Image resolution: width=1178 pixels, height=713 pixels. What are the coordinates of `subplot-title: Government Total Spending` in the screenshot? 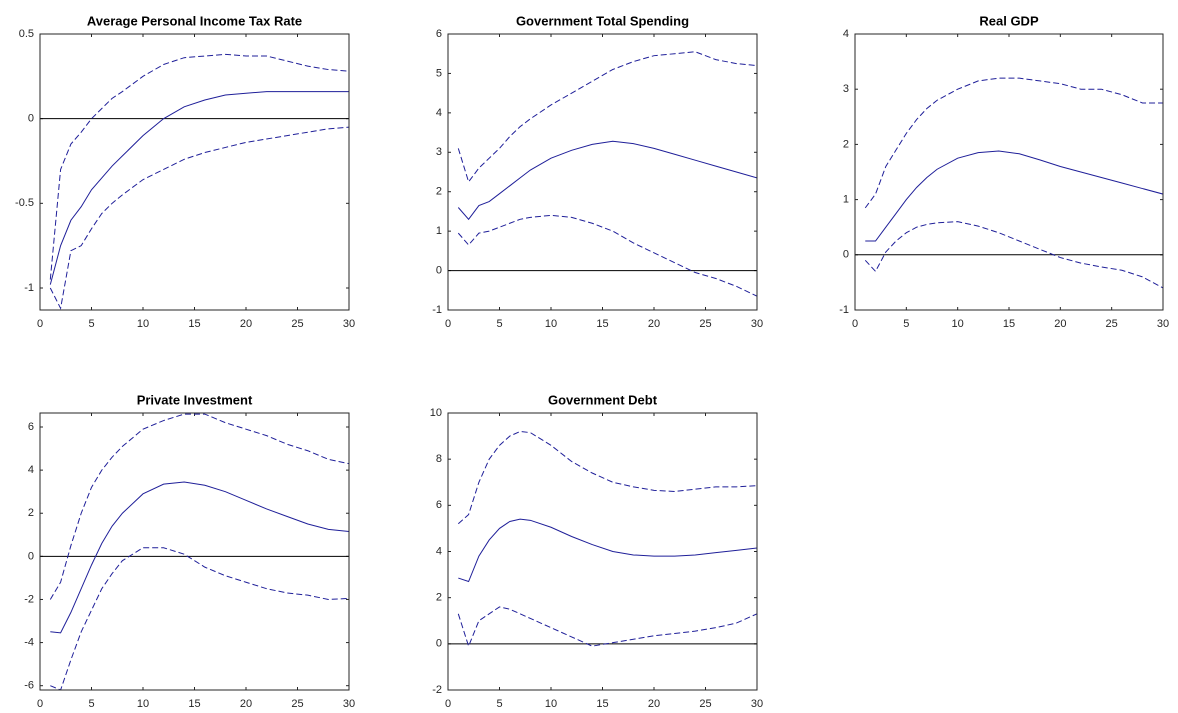 It's located at (602, 20).